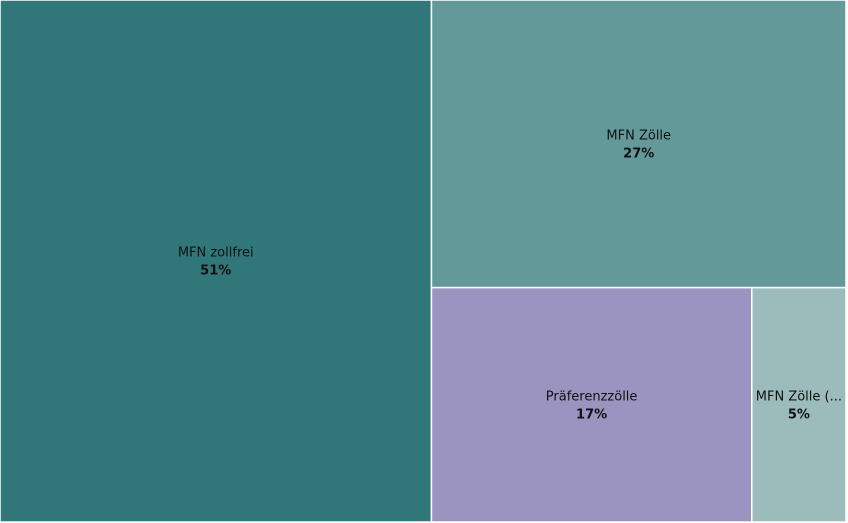 The width and height of the screenshot is (848, 523). Describe the element at coordinates (216, 253) in the screenshot. I see `tile-label: MFN zollfrei` at that location.